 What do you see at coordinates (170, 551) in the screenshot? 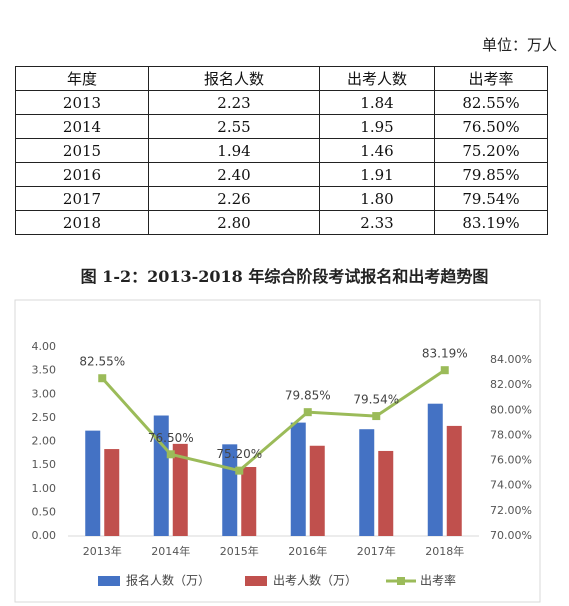
I see `x-tick-label: 2014年` at bounding box center [170, 551].